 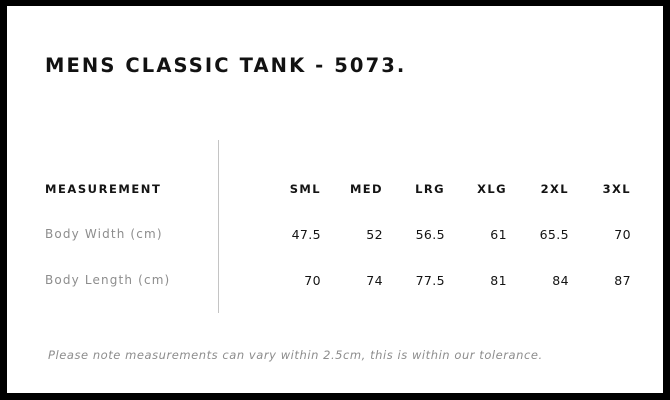 I want to click on column-header-measurement: MEASUREMENT, so click(x=103, y=188).